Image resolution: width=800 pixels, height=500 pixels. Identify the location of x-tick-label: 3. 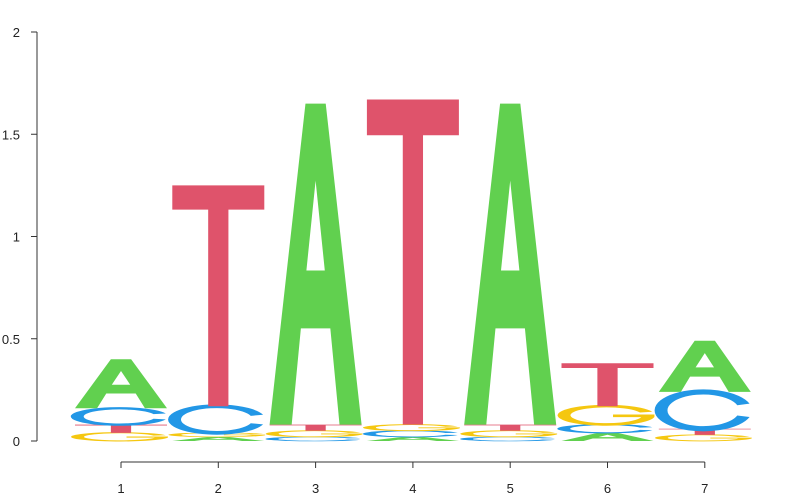
(315, 488).